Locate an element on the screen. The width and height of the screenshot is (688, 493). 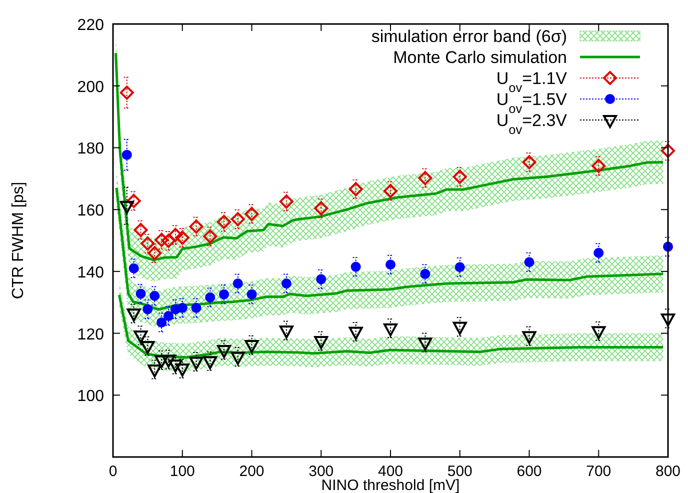
x-tick-label: 600 is located at coordinates (529, 471).